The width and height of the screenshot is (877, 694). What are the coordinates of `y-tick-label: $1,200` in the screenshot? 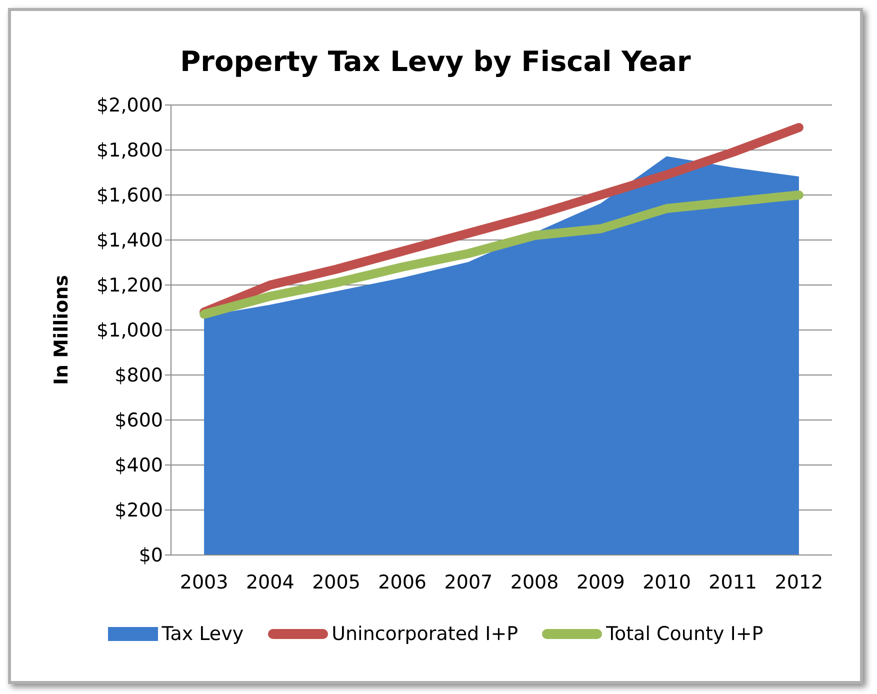 It's located at (129, 285).